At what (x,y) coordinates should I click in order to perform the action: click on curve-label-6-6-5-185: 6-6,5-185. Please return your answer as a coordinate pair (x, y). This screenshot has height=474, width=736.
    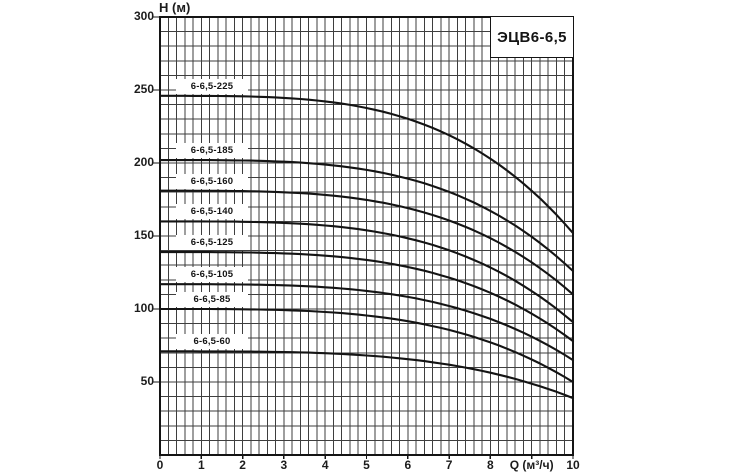
    Looking at the image, I should click on (212, 151).